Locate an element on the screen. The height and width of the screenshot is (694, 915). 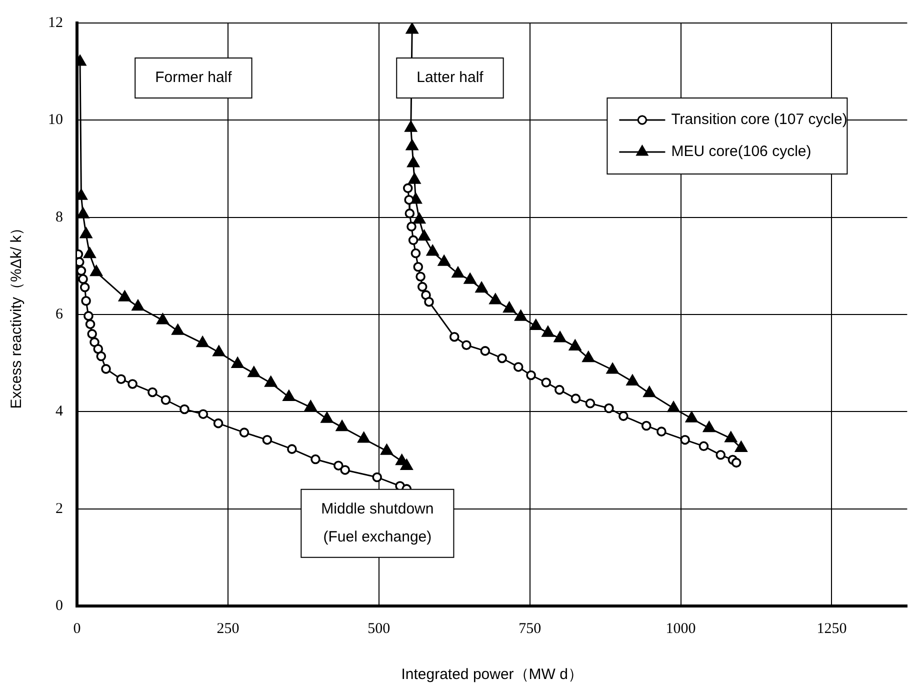
annotation: Latter half is located at coordinates (450, 77).